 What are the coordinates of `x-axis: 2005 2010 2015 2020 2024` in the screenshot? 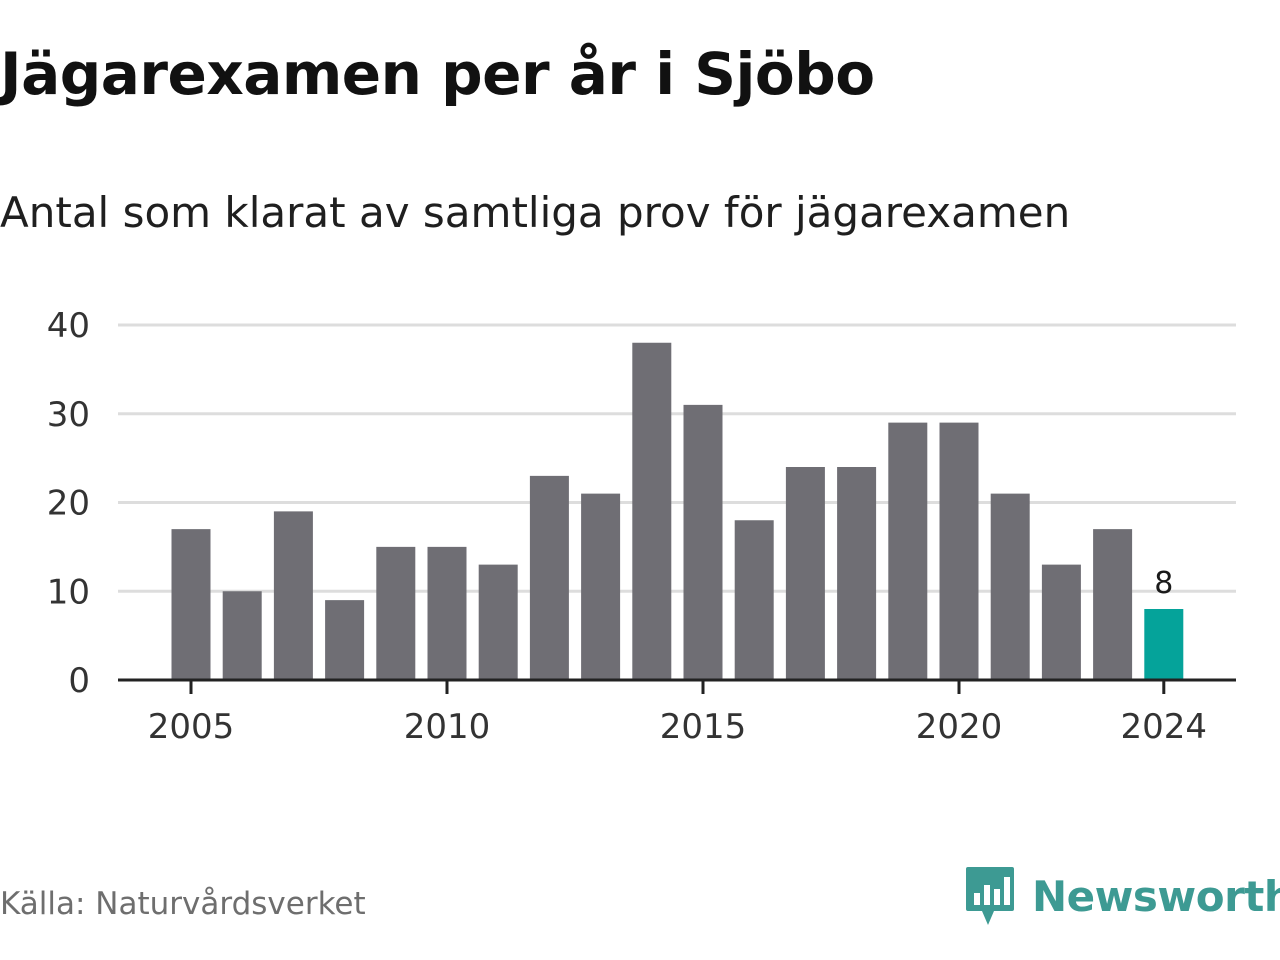 It's located at (677, 712).